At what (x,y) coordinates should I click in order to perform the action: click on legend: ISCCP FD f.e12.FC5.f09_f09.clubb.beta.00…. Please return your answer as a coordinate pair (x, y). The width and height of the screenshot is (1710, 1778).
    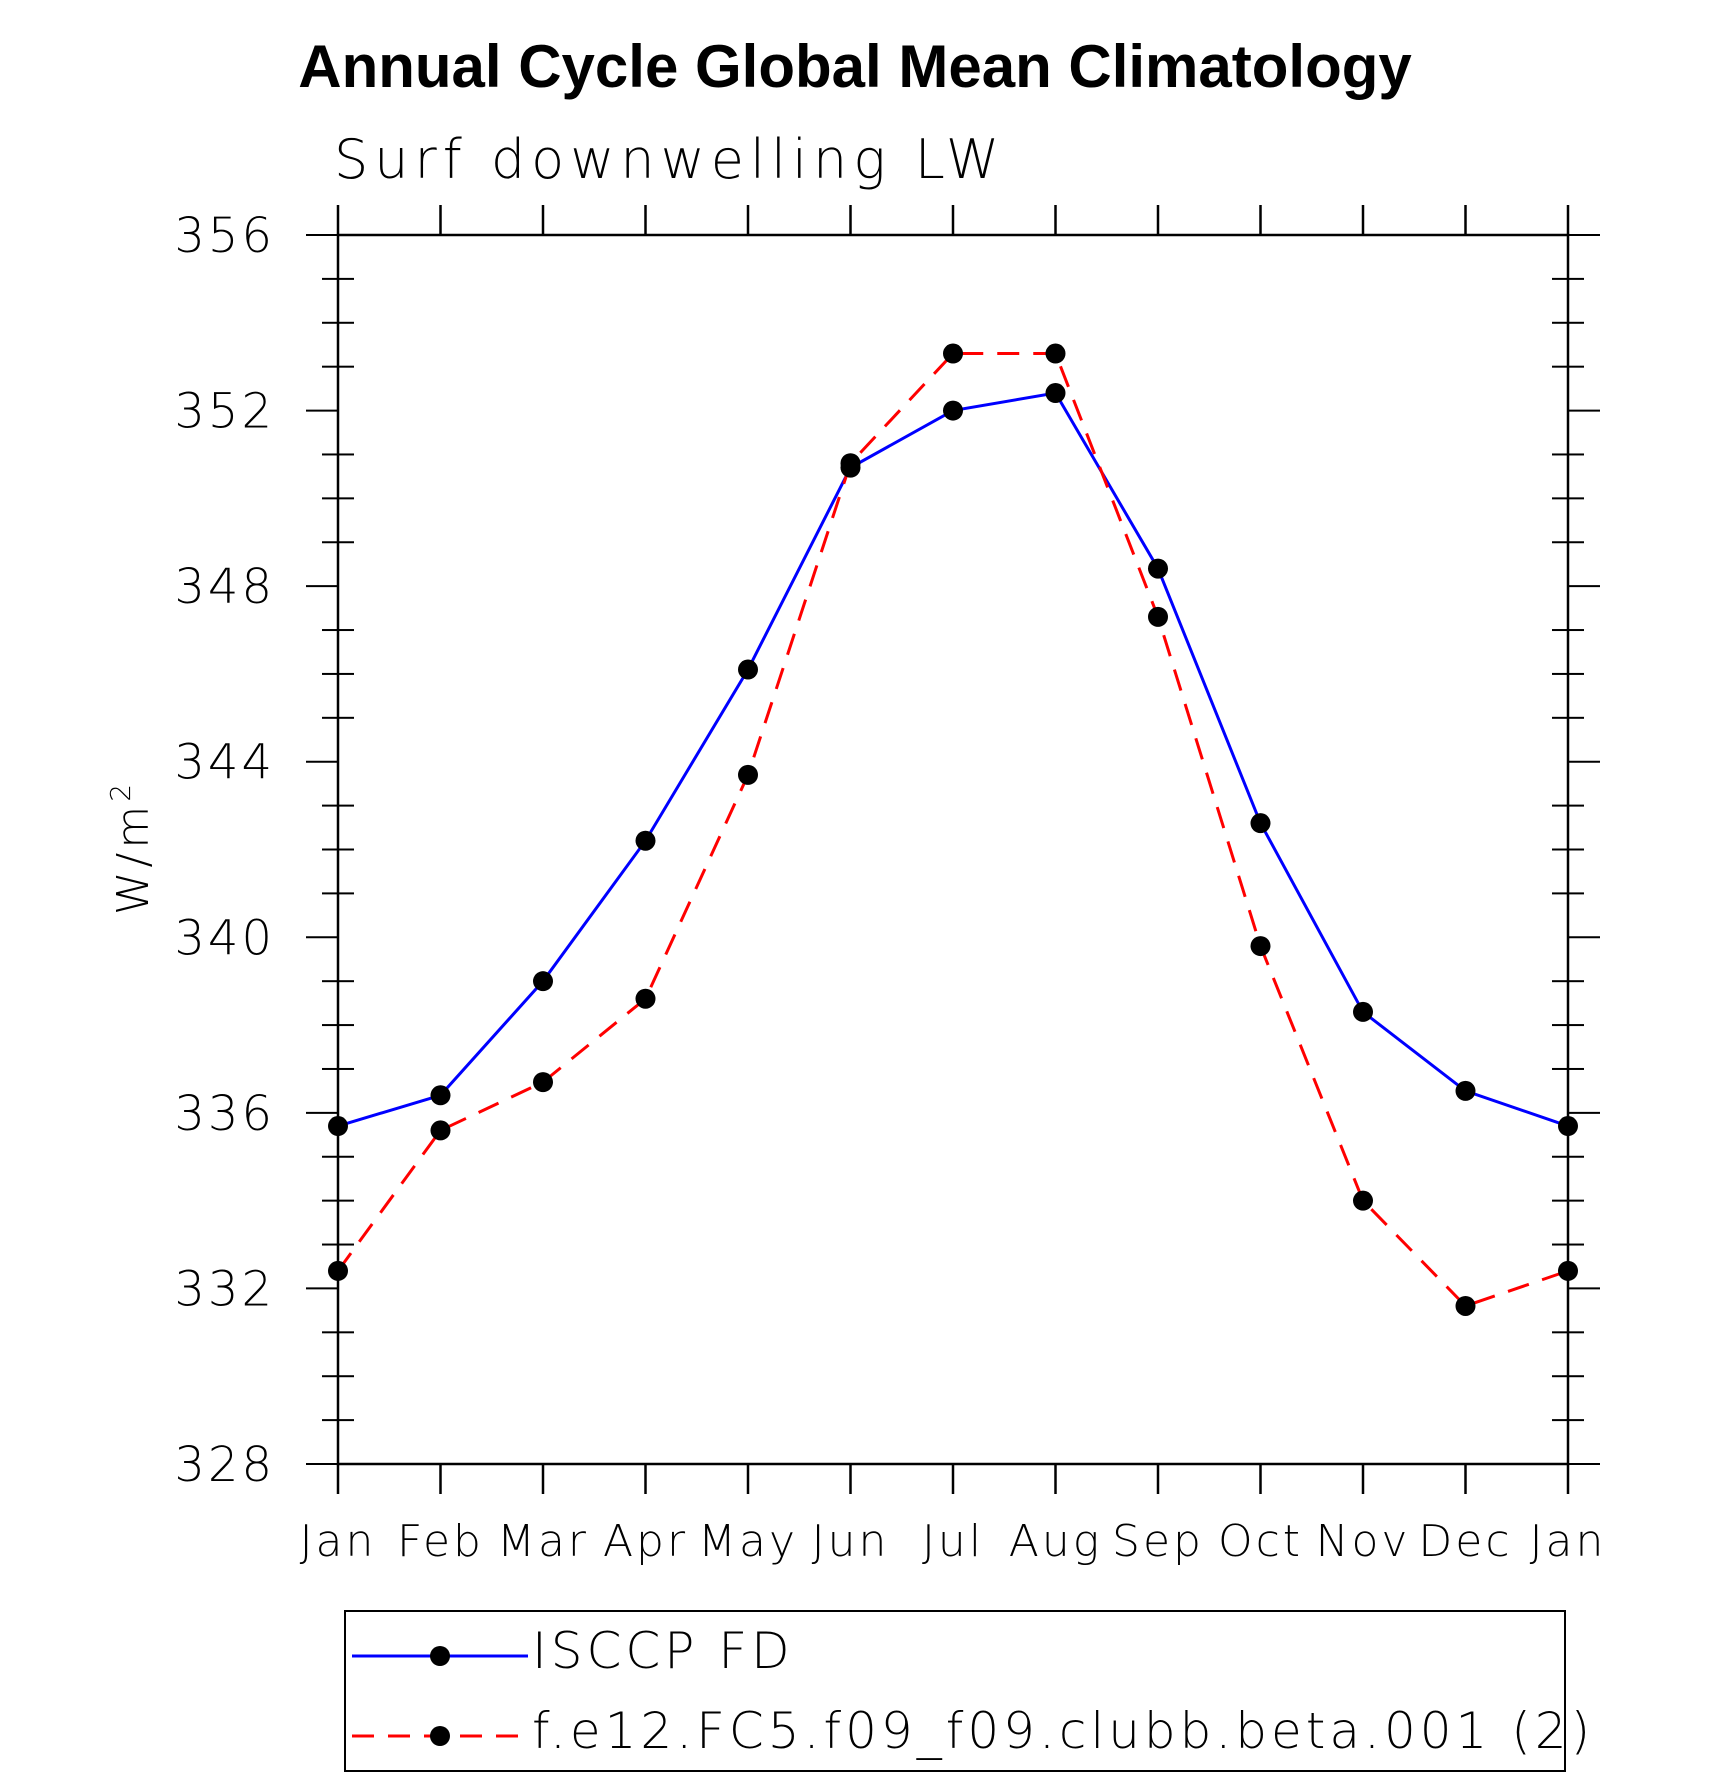
    Looking at the image, I should click on (967, 1691).